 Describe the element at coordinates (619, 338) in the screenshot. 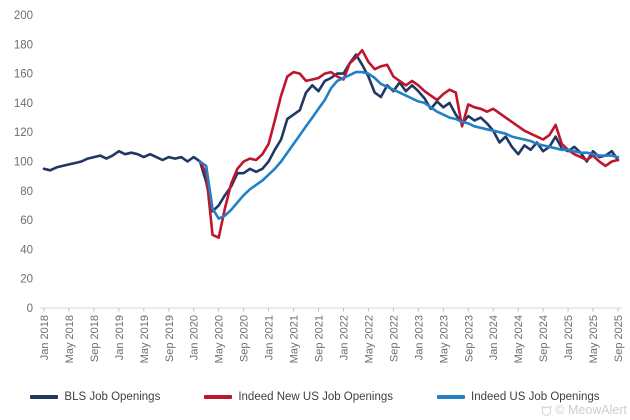

I see `x-axis-tick-label: Sep 2025` at that location.